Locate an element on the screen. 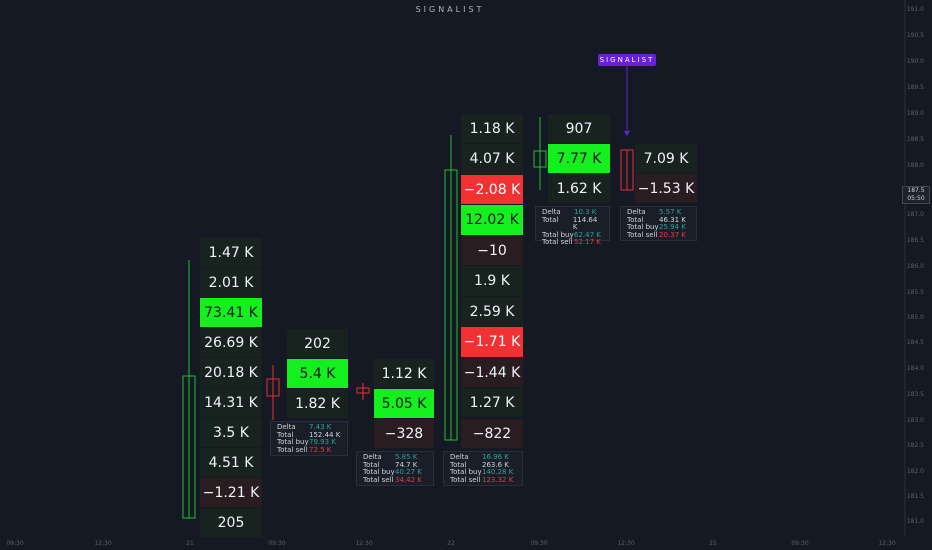 This screenshot has height=550, width=932. price-label: 185.5 is located at coordinates (915, 292).